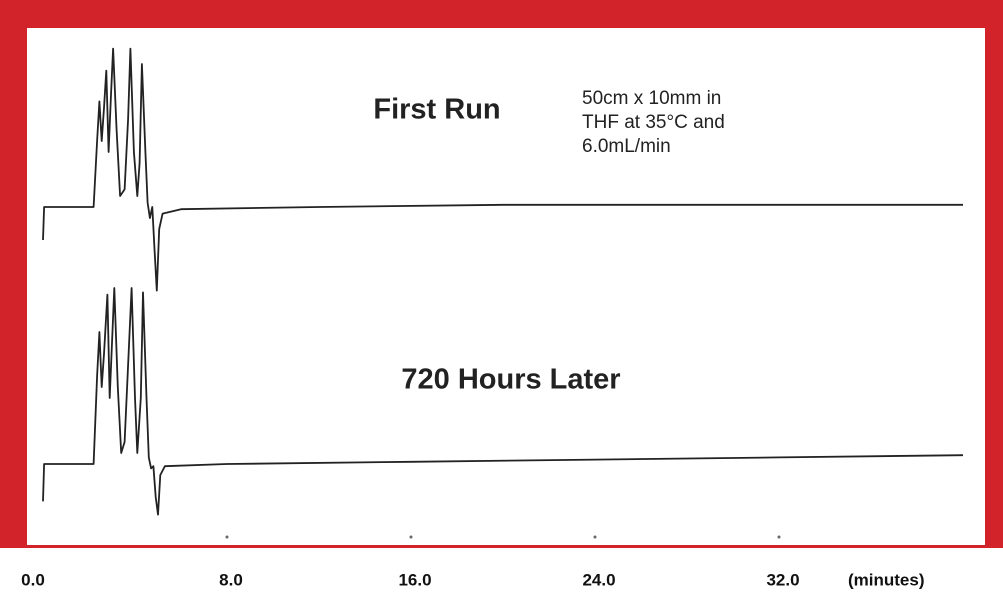 The width and height of the screenshot is (1003, 593). What do you see at coordinates (510, 380) in the screenshot?
I see `panel-title: 720 Hours Later` at bounding box center [510, 380].